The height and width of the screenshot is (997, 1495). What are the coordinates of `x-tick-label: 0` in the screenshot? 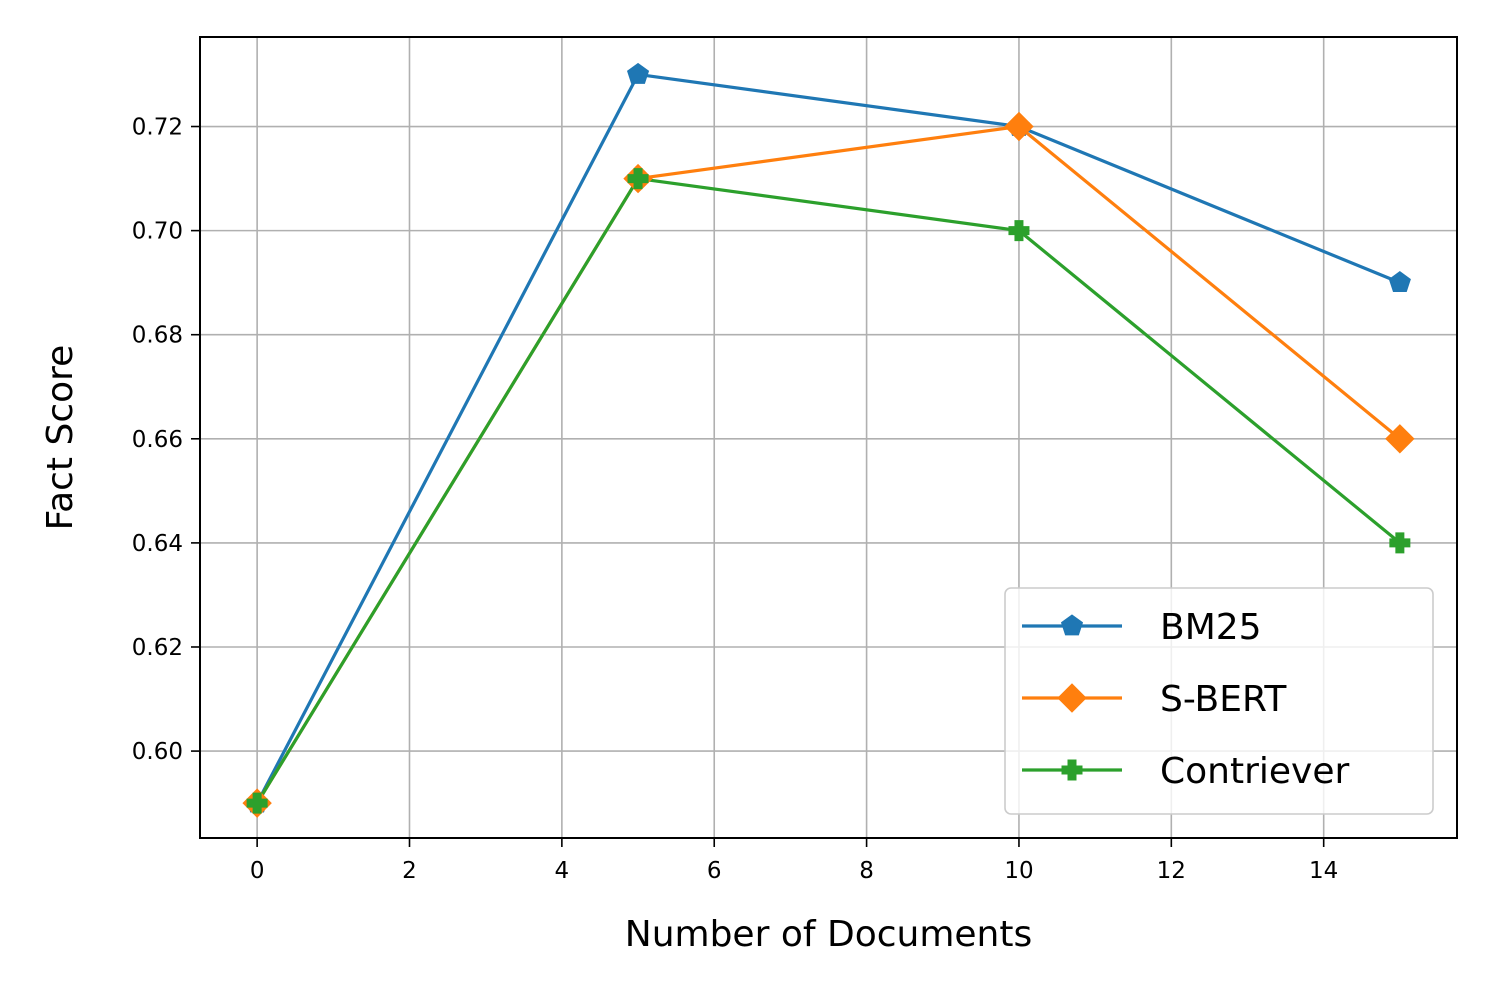 It's located at (257, 871).